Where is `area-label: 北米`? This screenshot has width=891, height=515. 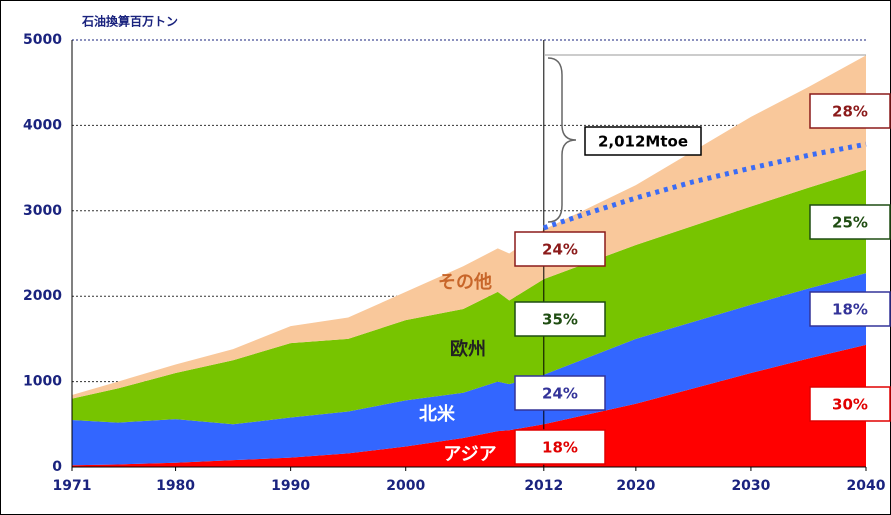
area-label: 北米 is located at coordinates (437, 414).